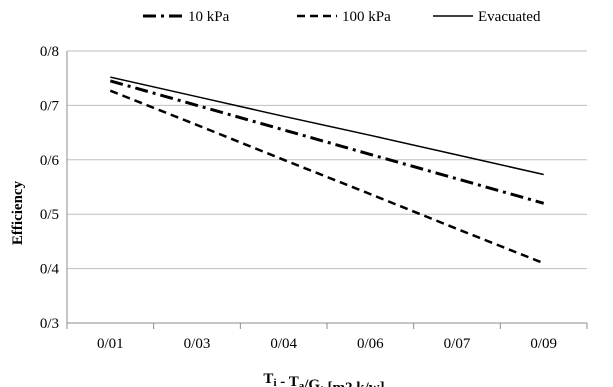 The width and height of the screenshot is (613, 387). I want to click on y-tick-label: 0/7, so click(50, 106).